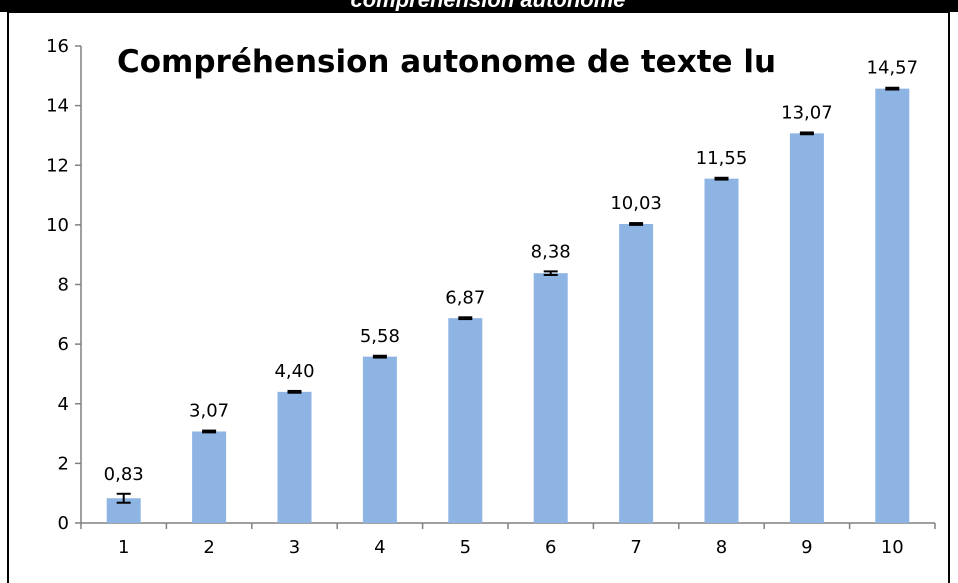 The image size is (958, 583). I want to click on y-tick-label: 8, so click(63, 285).